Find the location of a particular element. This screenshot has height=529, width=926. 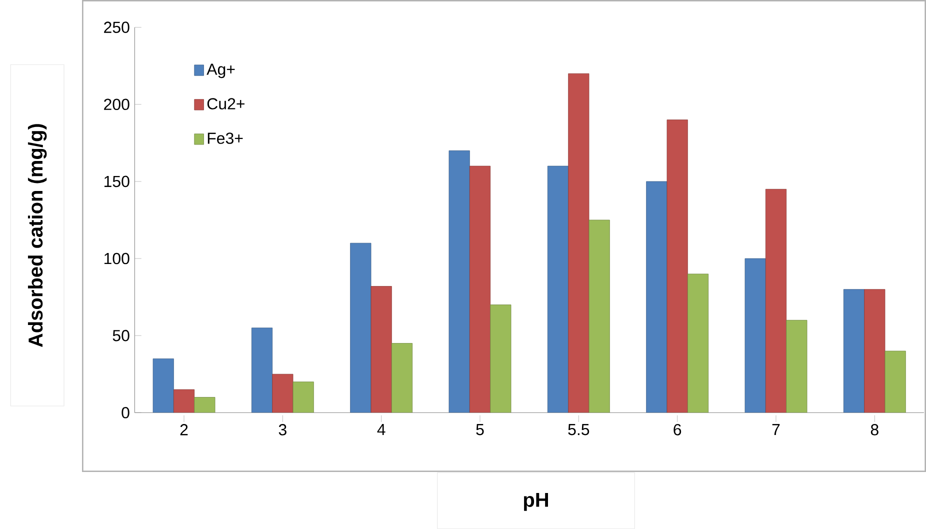

x-tick-label: 8 is located at coordinates (874, 430).